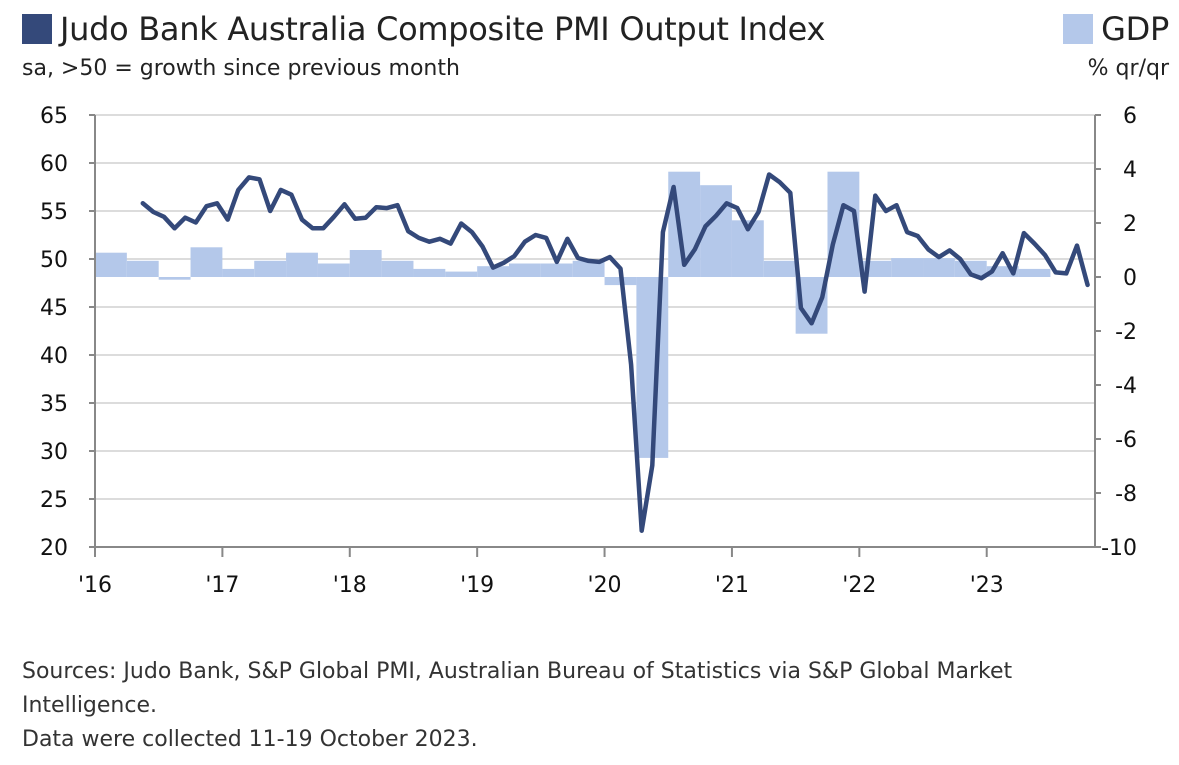 This screenshot has height=765, width=1179. Describe the element at coordinates (350, 585) in the screenshot. I see `x-tick-label: '18` at that location.